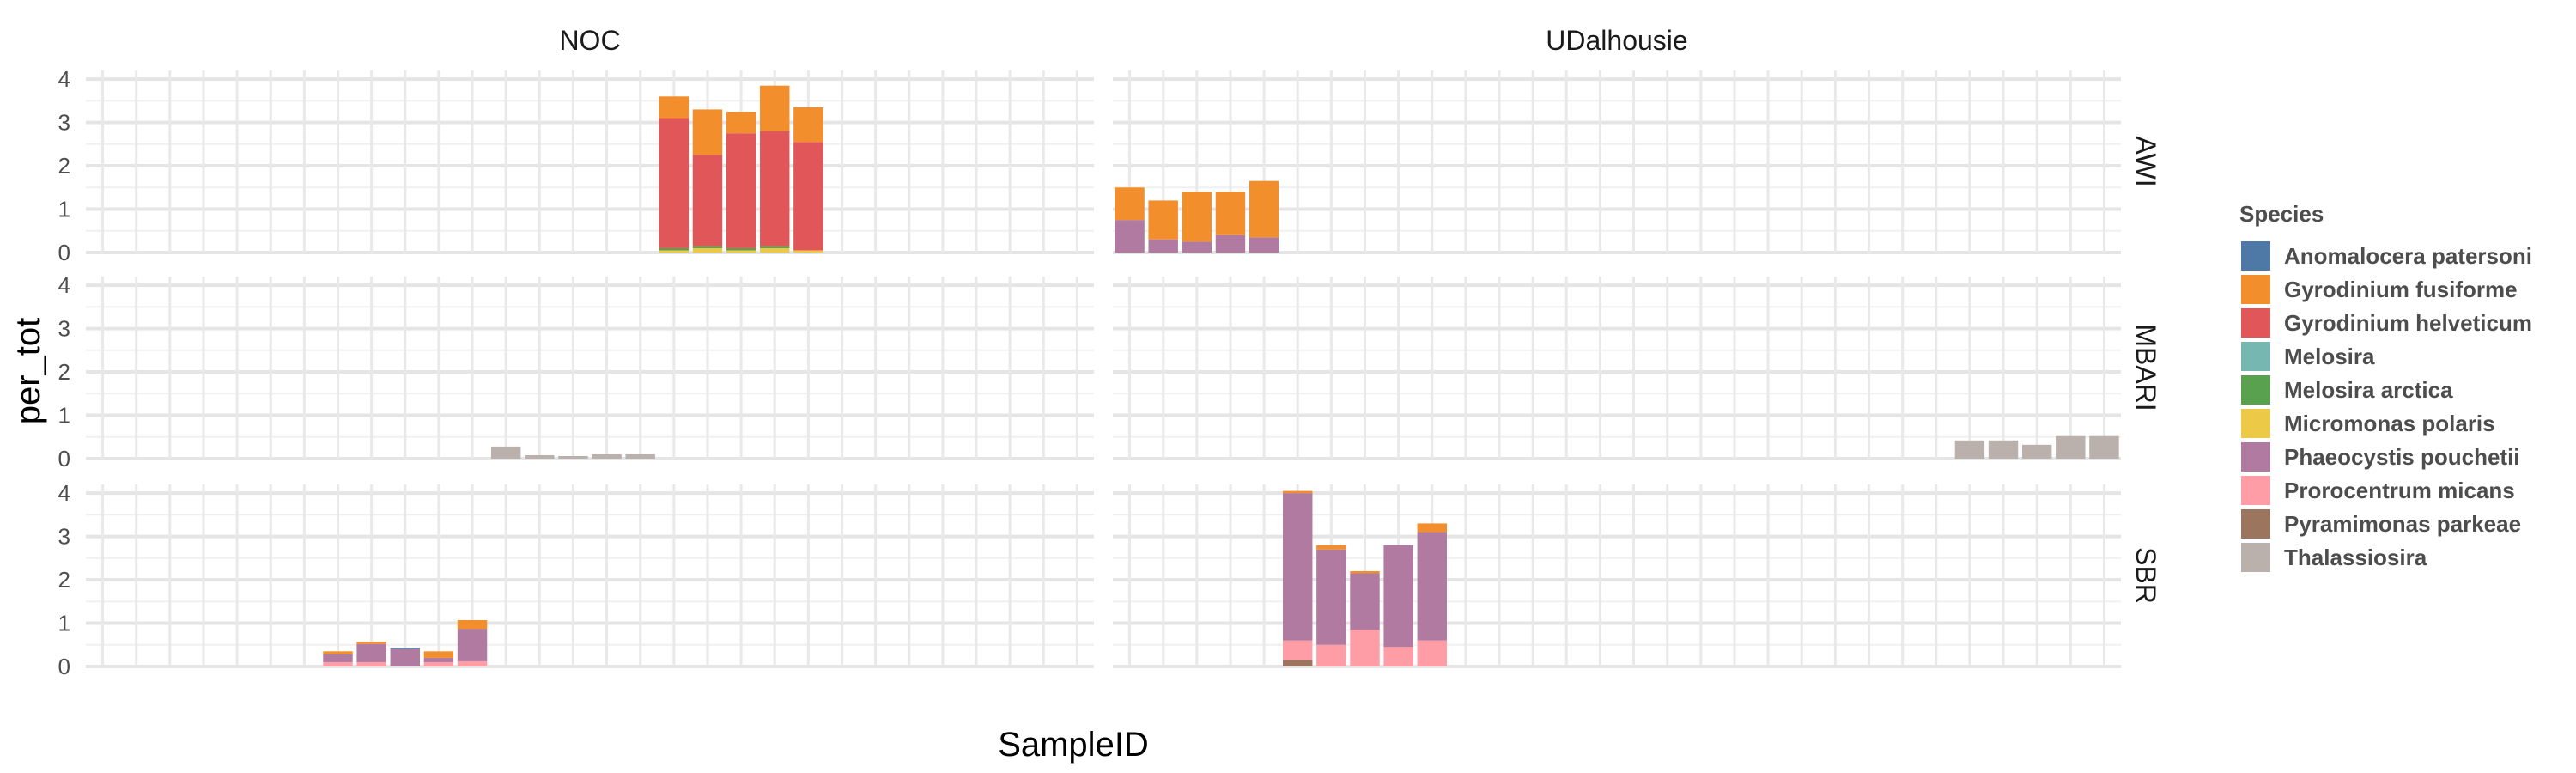  What do you see at coordinates (589, 40) in the screenshot?
I see `facet-column-label: NOC` at bounding box center [589, 40].